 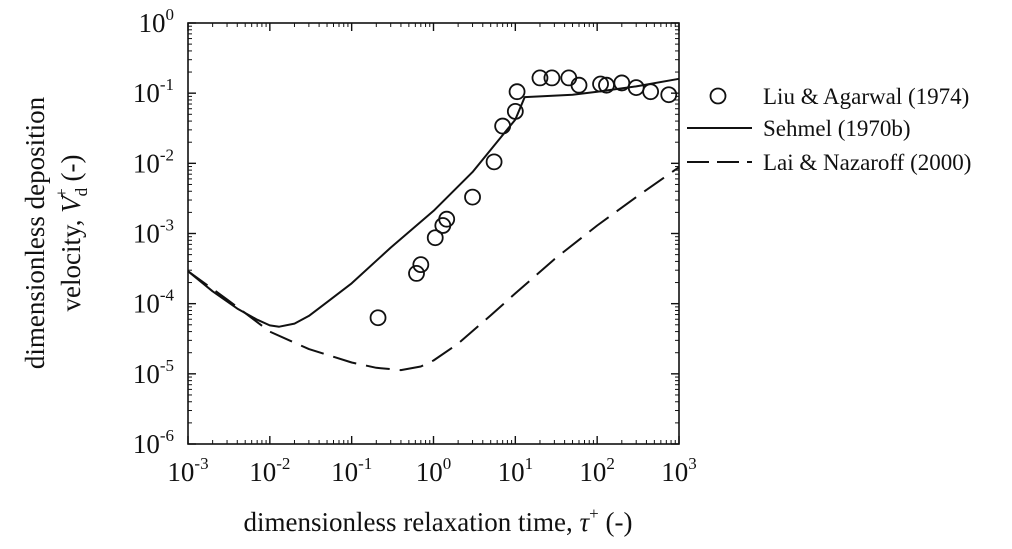 I want to click on legend-label: Sehmel (1970b), so click(x=837, y=128).